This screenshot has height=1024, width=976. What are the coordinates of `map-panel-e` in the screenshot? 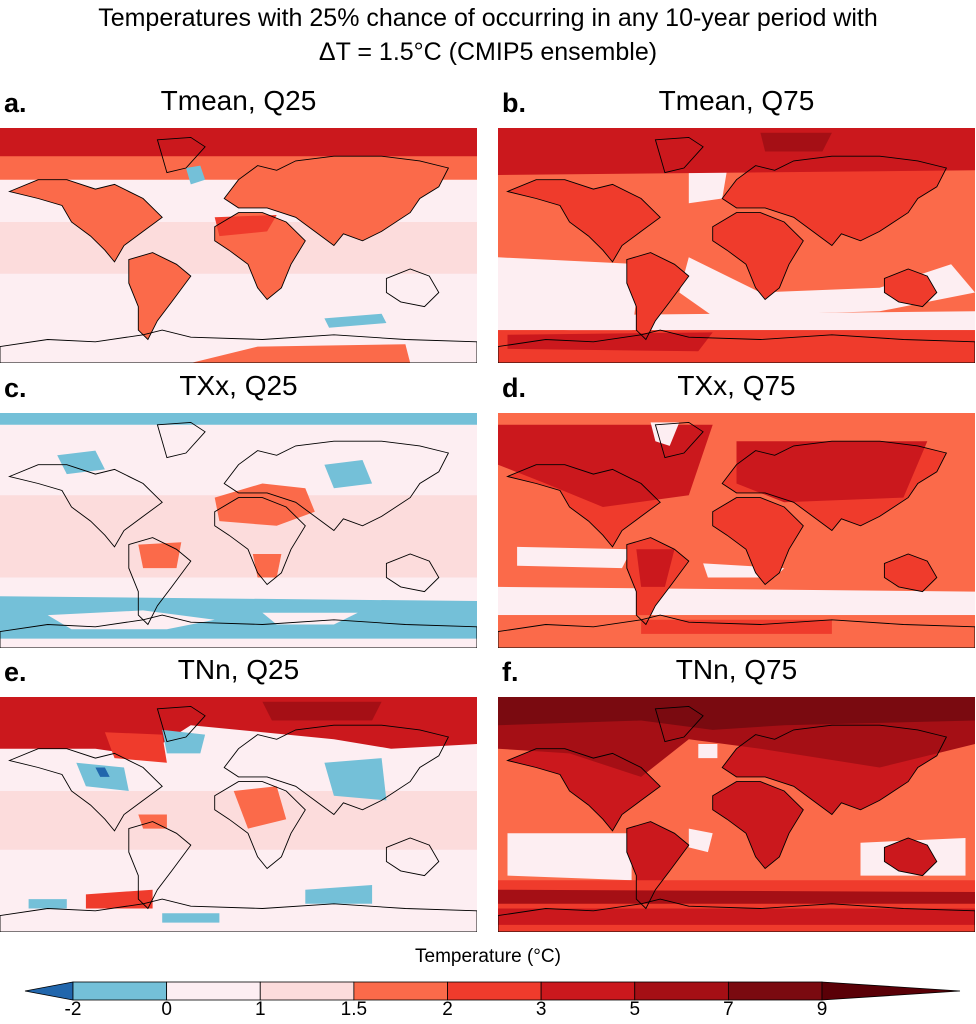 It's located at (238, 814).